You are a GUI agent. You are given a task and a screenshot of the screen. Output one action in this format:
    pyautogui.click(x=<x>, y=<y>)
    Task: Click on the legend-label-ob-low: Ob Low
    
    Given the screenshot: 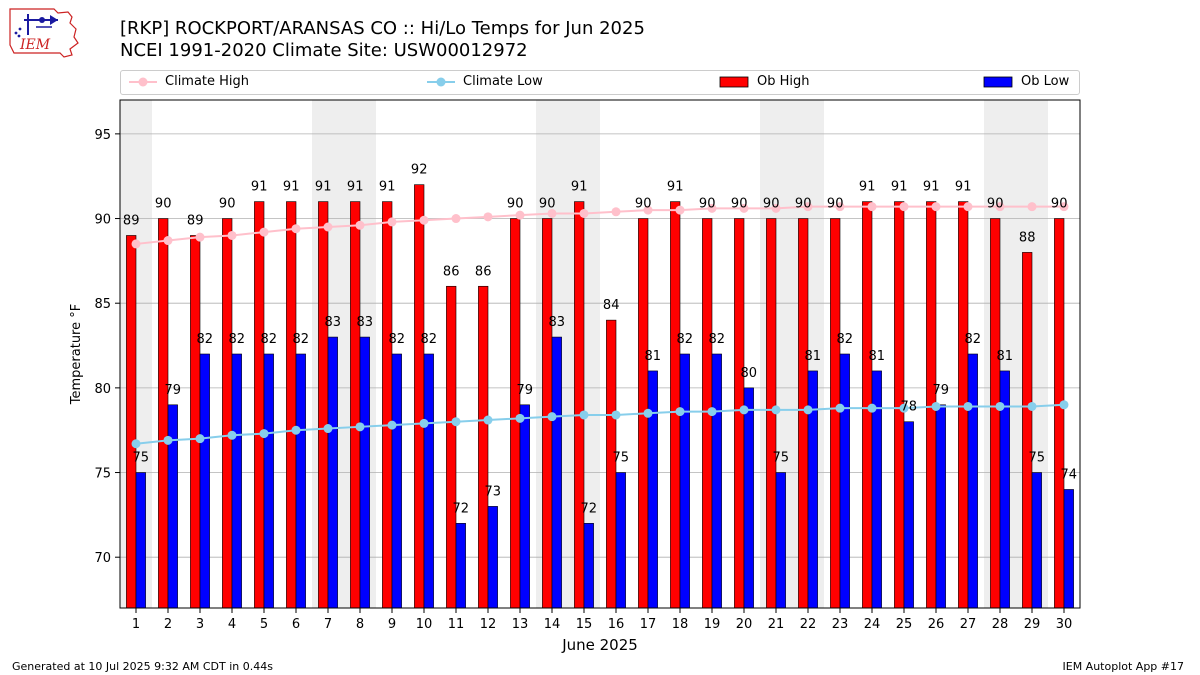 What is the action you would take?
    pyautogui.click(x=1045, y=81)
    